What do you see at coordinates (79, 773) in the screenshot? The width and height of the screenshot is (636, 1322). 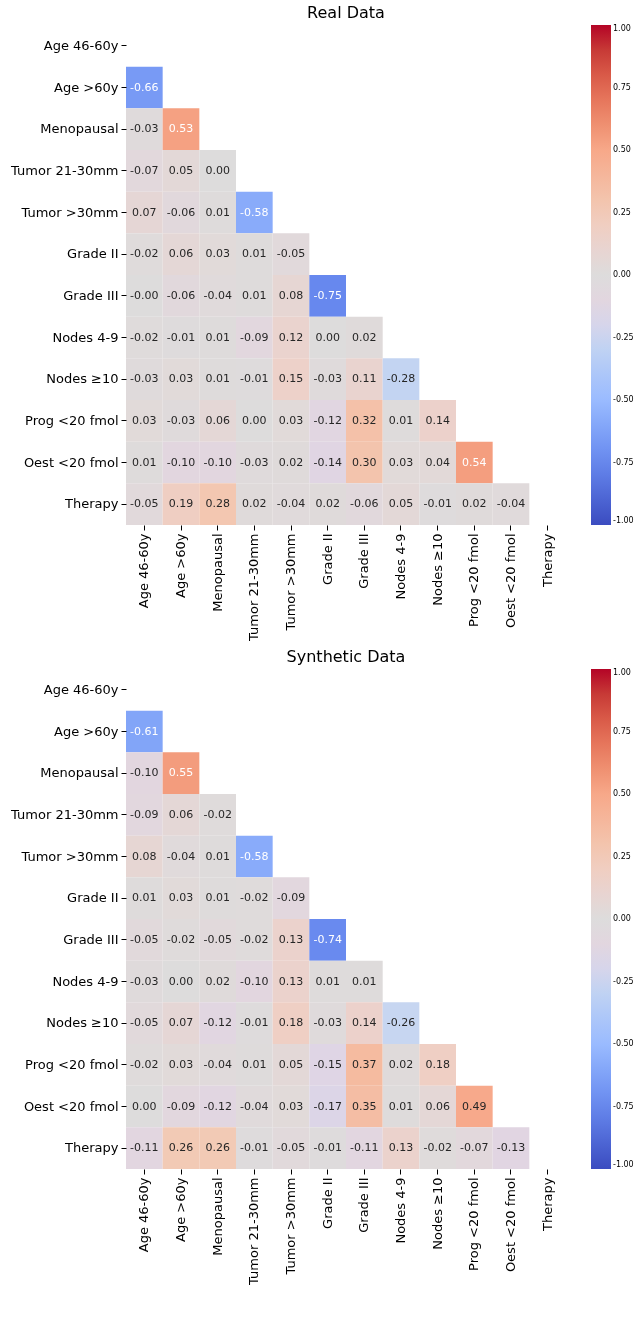 I see `y-tick-label: Menopausal` at bounding box center [79, 773].